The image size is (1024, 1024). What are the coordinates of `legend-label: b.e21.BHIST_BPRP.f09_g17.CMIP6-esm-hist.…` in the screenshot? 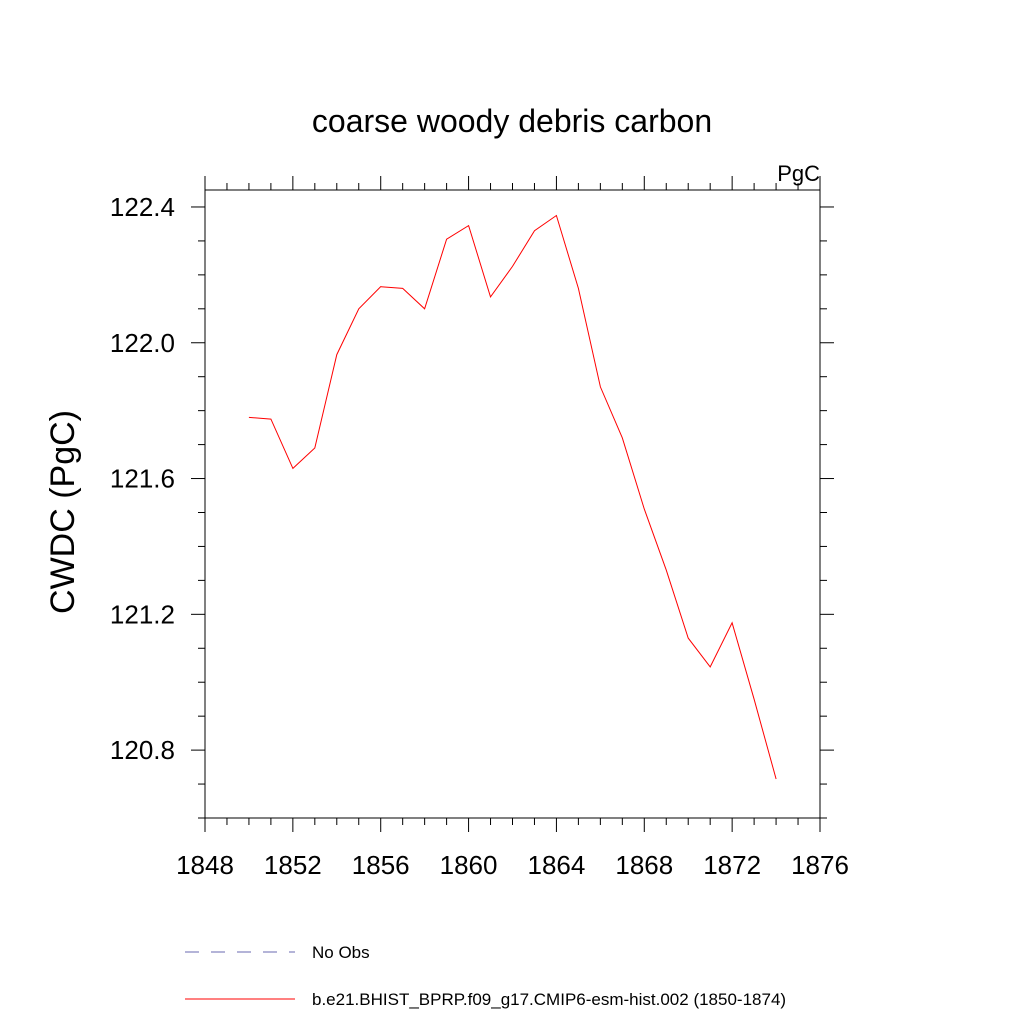 It's located at (549, 999).